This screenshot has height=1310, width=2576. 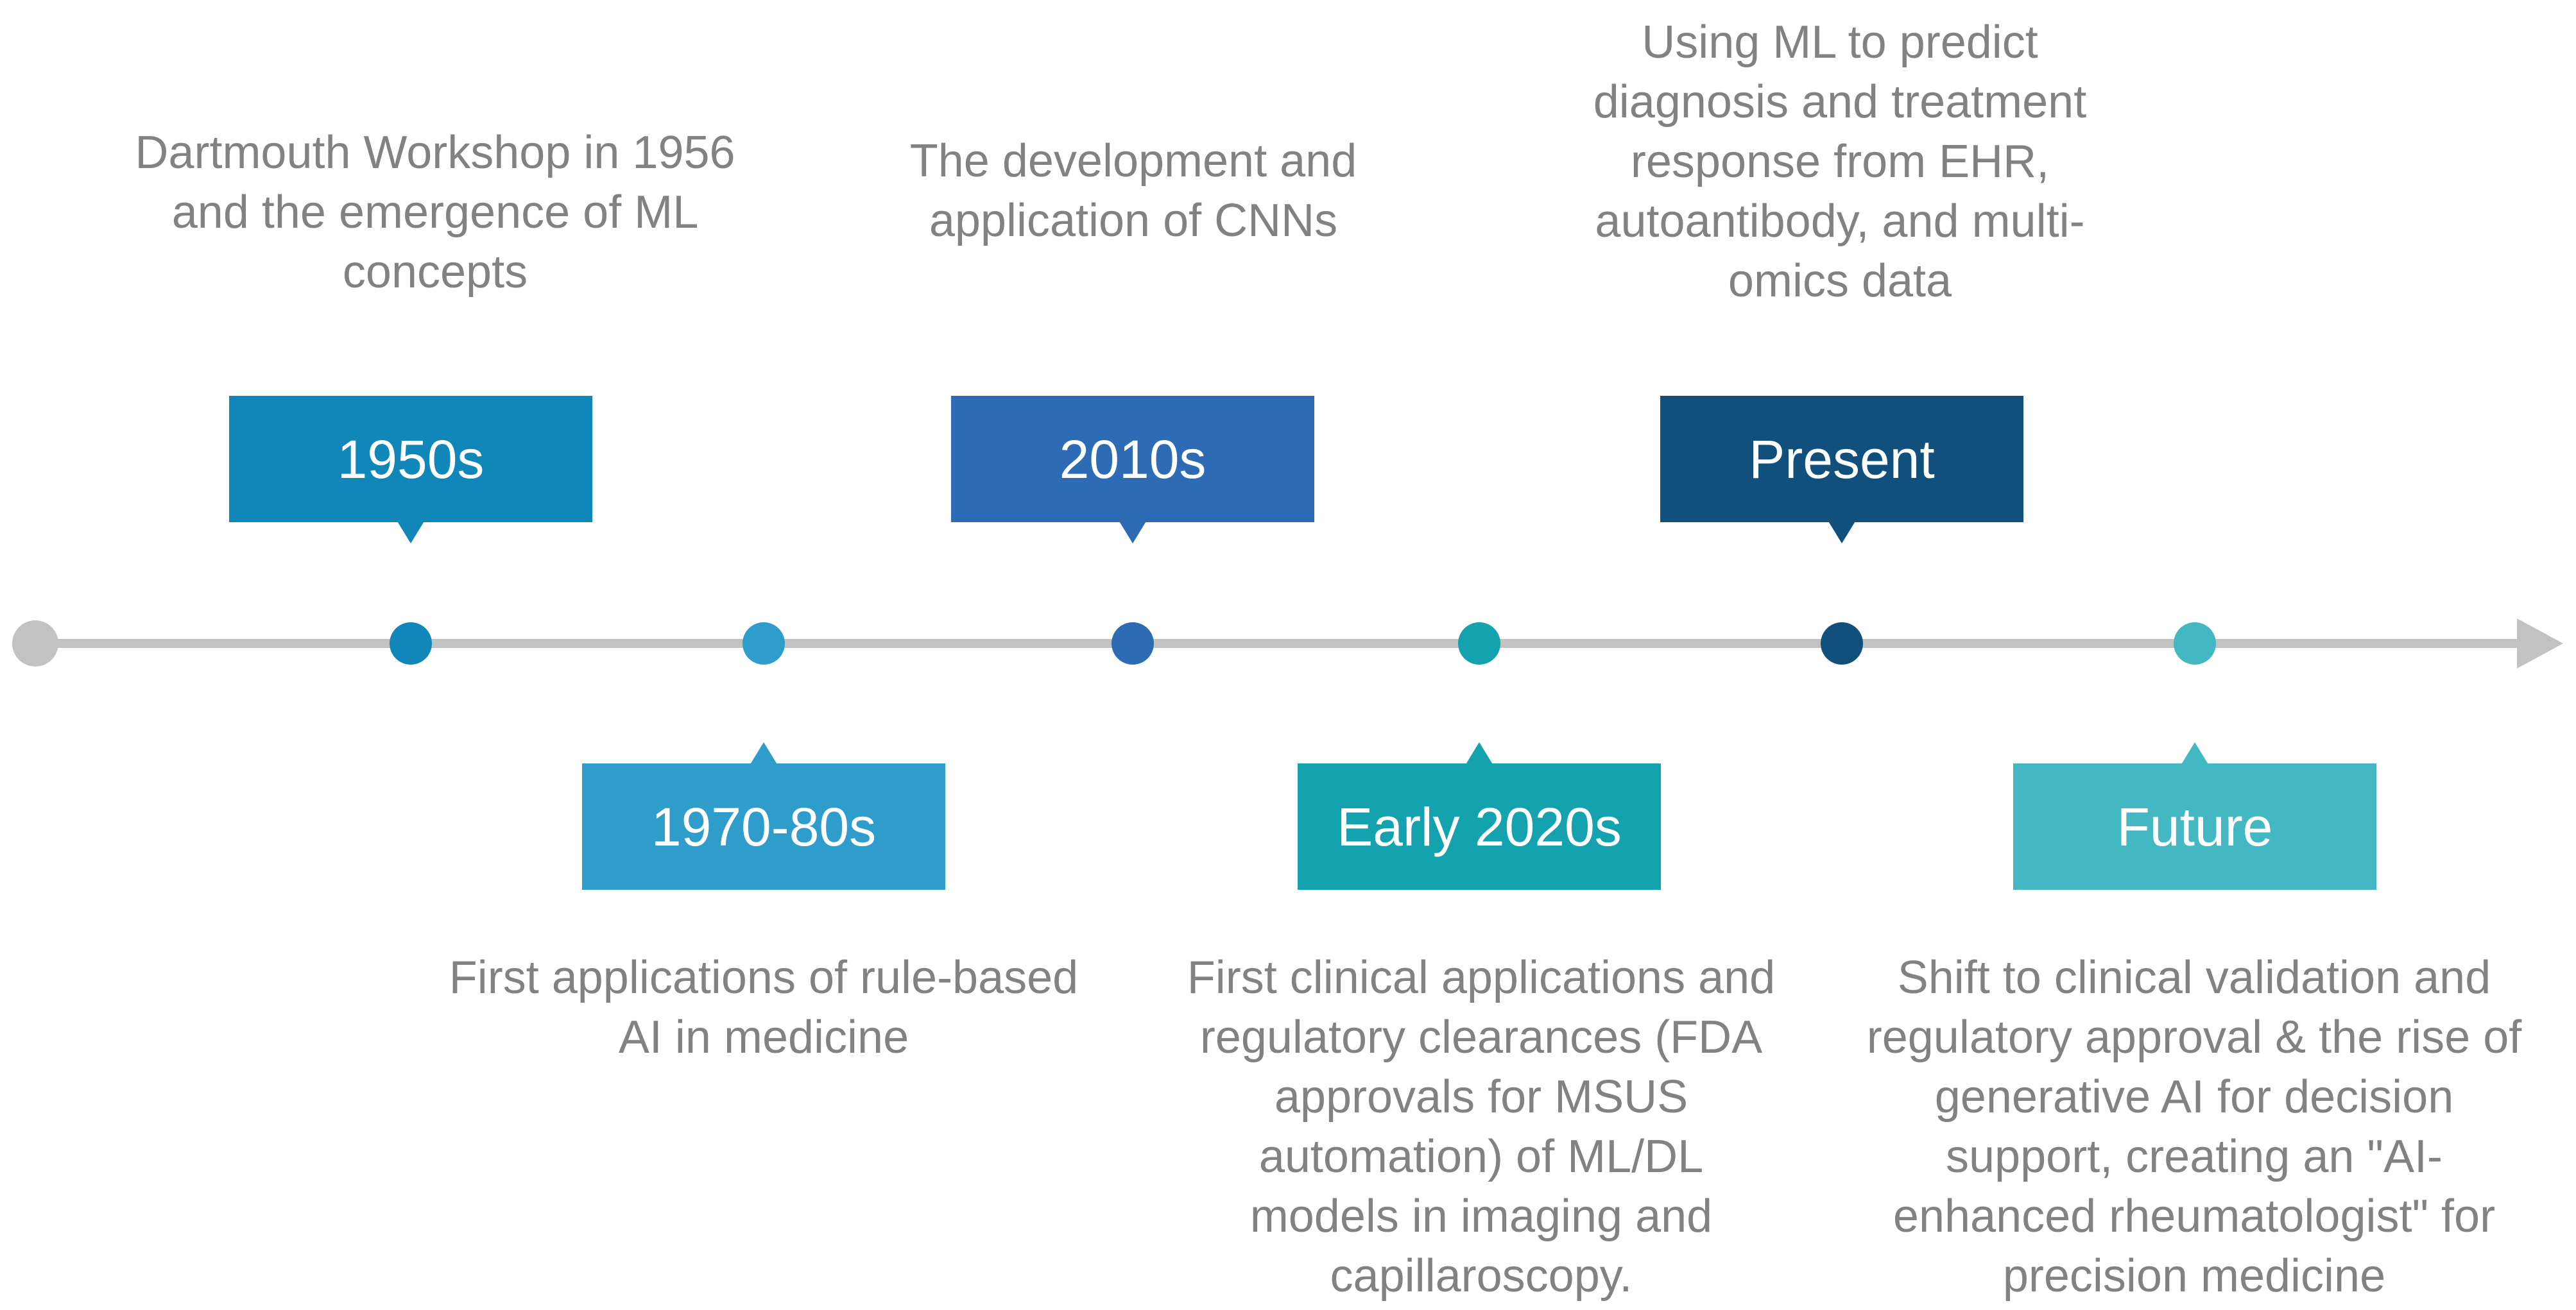 What do you see at coordinates (1133, 531) in the screenshot?
I see `era-box-pointer-2010s` at bounding box center [1133, 531].